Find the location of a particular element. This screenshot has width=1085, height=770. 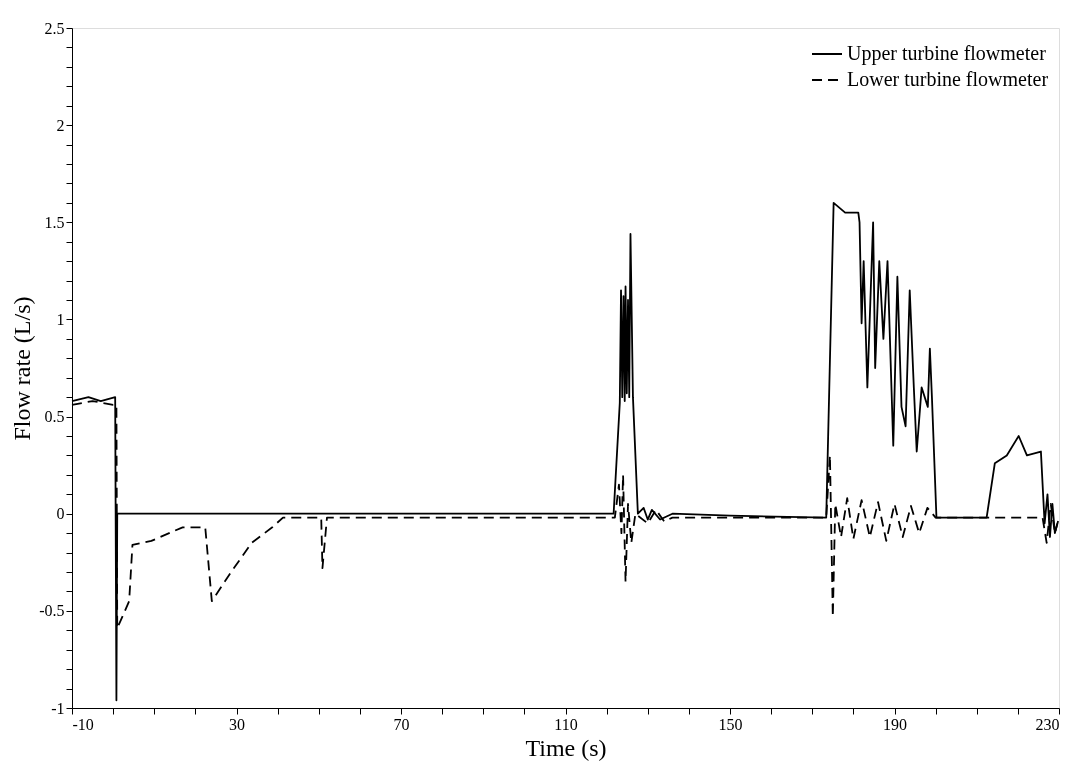

x-tick-label: 110 is located at coordinates (566, 724).